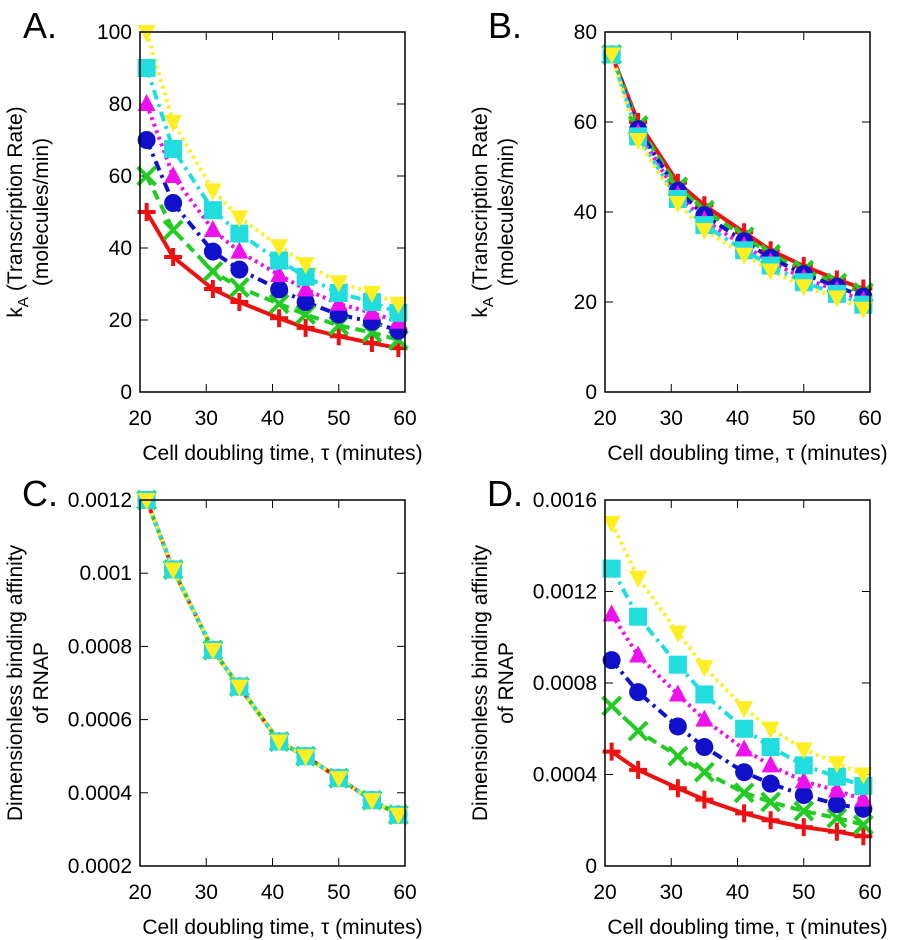  What do you see at coordinates (120, 176) in the screenshot?
I see `y-tick-label: 60` at bounding box center [120, 176].